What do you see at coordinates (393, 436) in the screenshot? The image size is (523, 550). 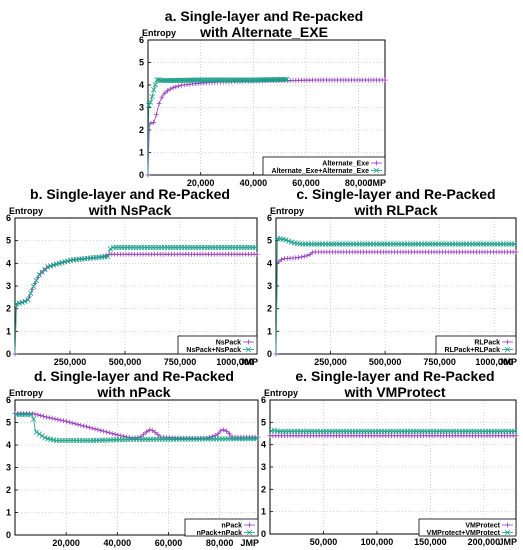 I see `series-vmprotect` at bounding box center [393, 436].